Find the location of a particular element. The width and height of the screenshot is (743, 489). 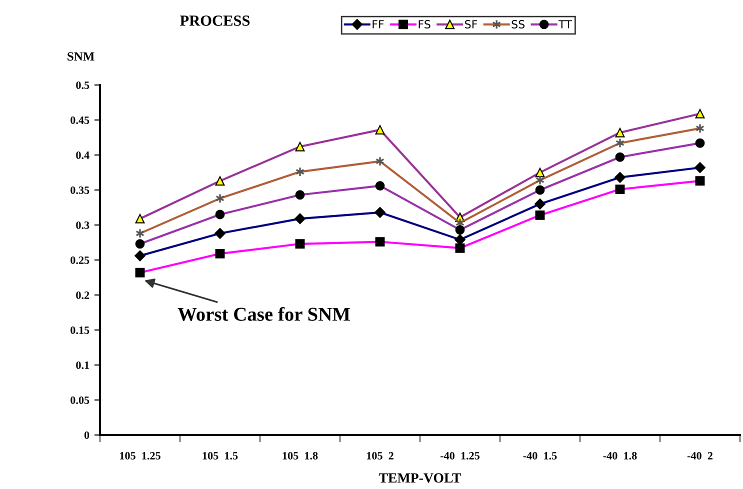

y-tick-label: 0.1 is located at coordinates (83, 365).